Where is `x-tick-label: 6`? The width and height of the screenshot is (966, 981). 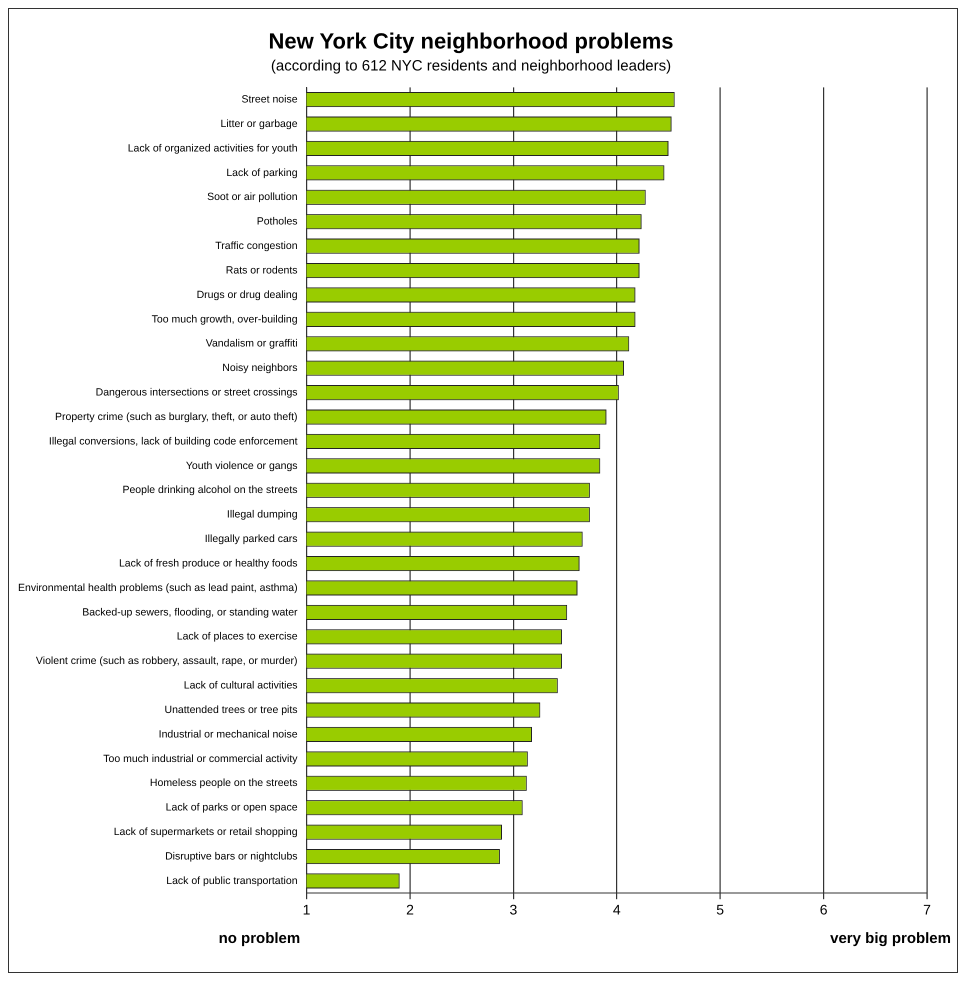
x-tick-label: 6 is located at coordinates (824, 909).